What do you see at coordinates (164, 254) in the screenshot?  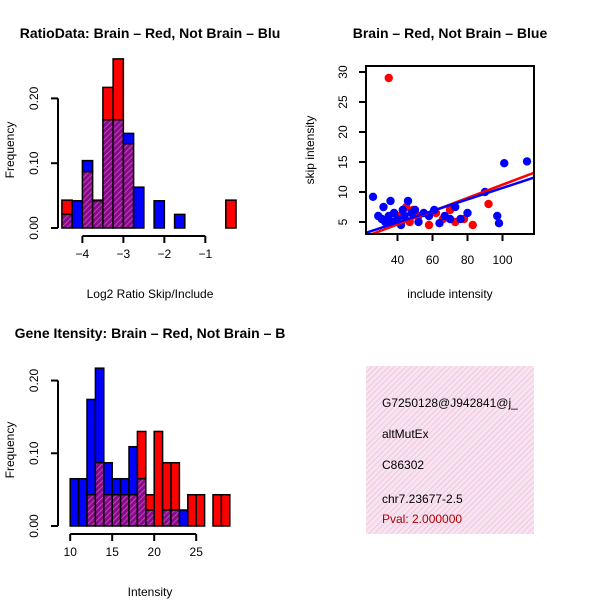 I see `ratio-x-tick-label: −2` at bounding box center [164, 254].